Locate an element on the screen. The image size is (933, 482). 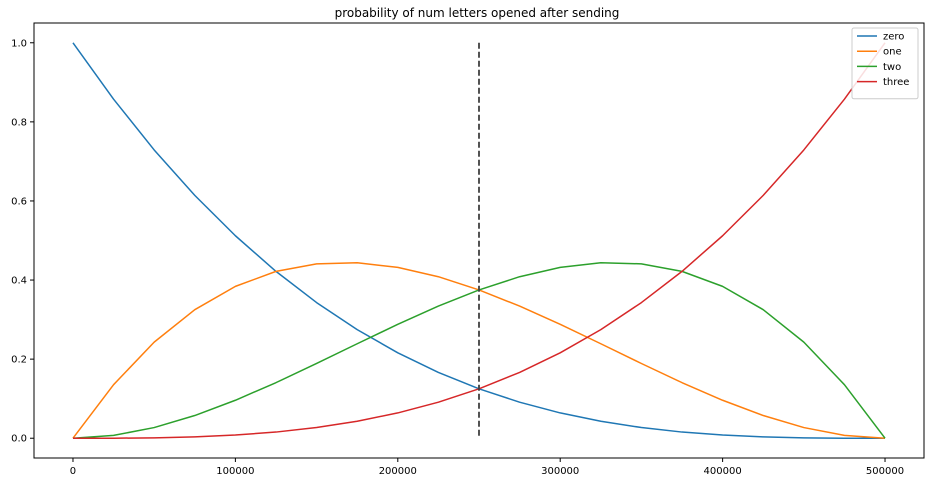
legend: zero one two three is located at coordinates (885, 63).